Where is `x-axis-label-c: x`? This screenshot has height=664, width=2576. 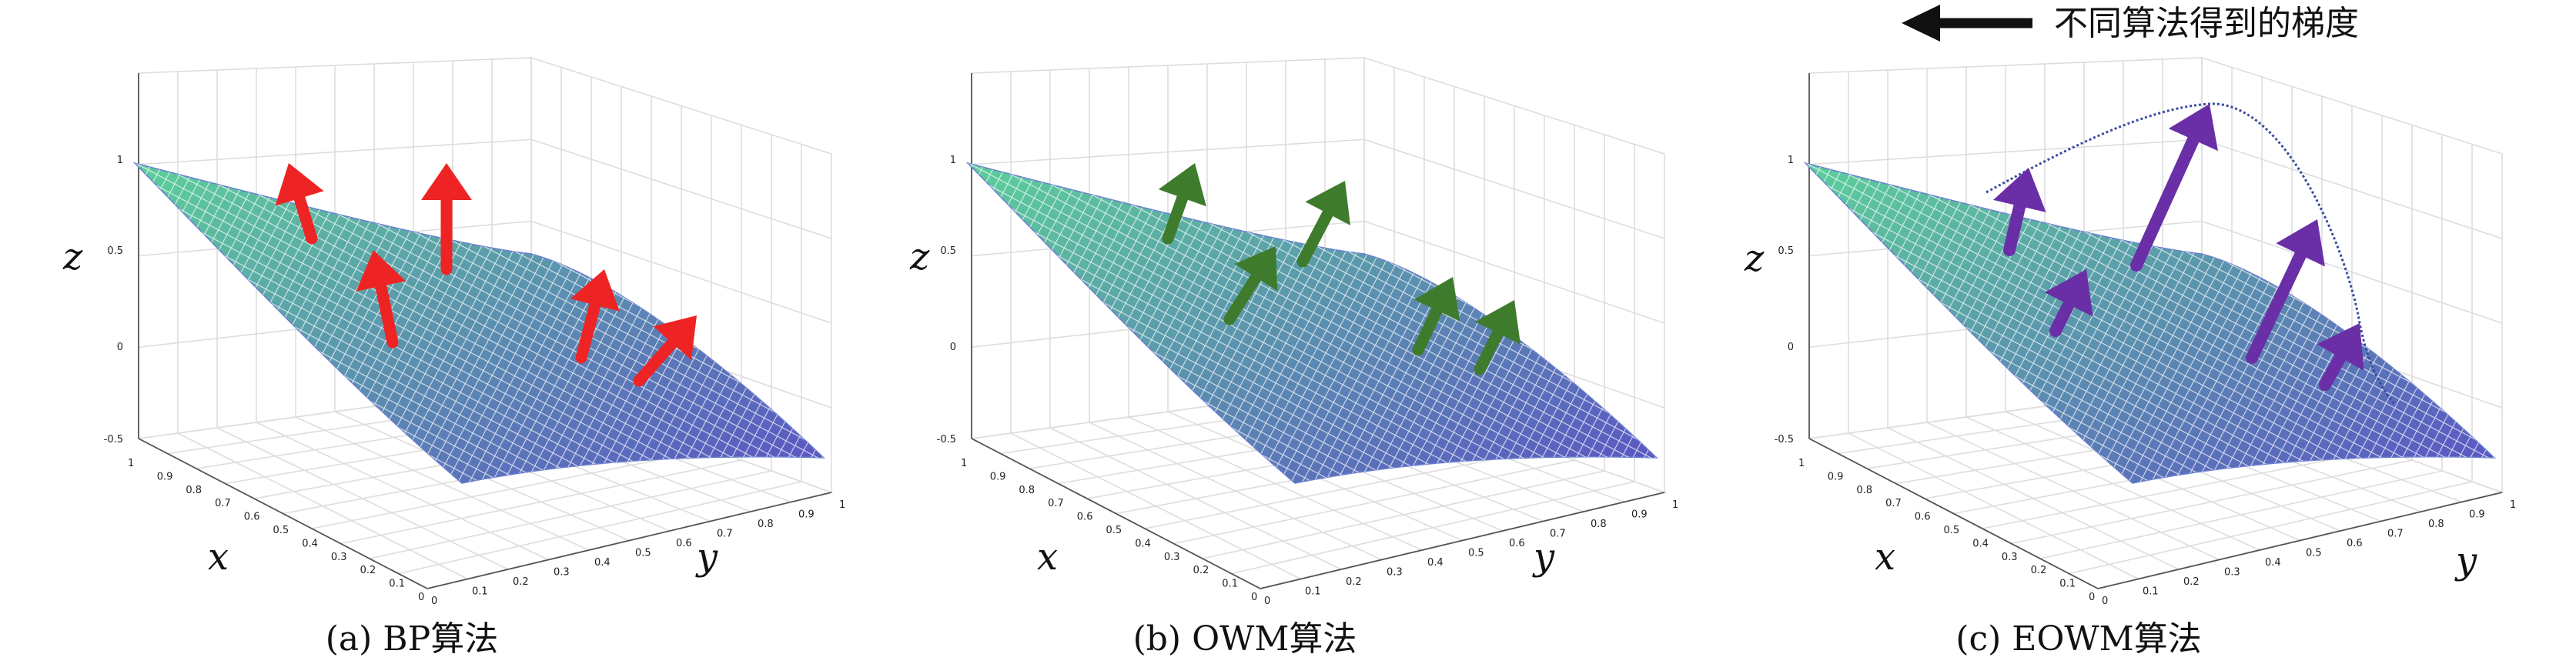 x-axis-label-c: x is located at coordinates (1885, 557).